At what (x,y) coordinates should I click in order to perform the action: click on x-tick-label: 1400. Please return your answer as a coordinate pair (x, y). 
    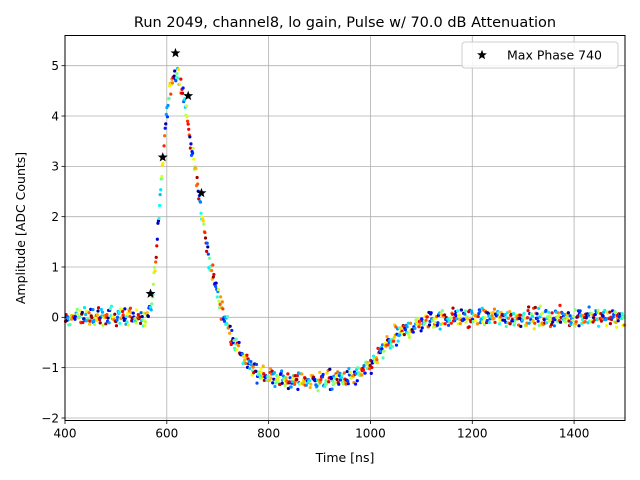
    Looking at the image, I should click on (574, 434).